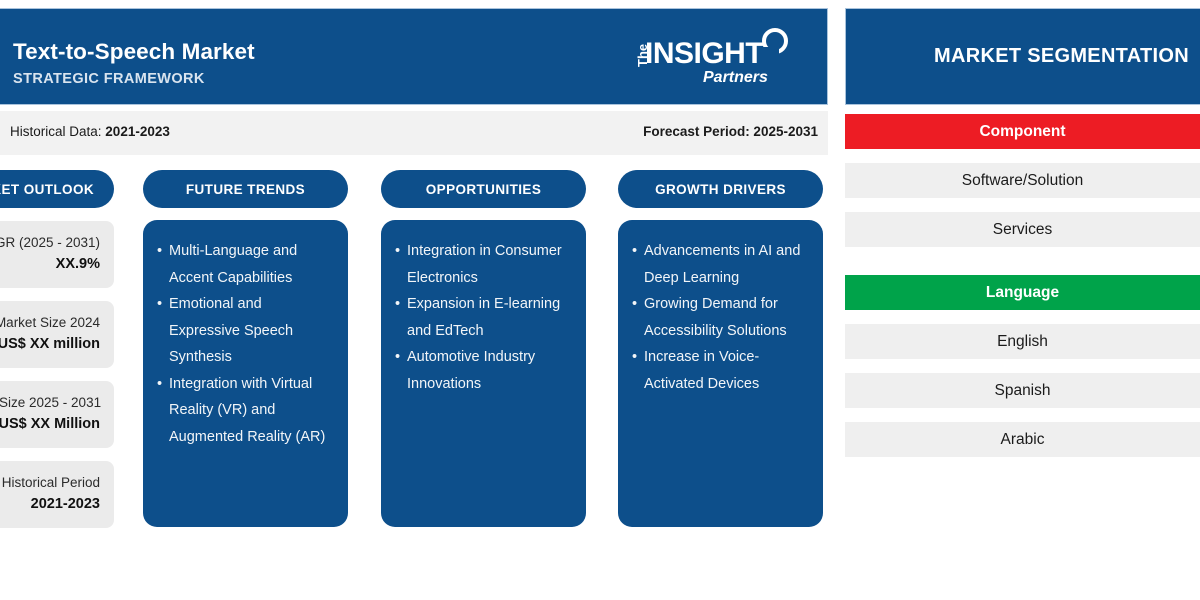 The image size is (1200, 600). What do you see at coordinates (50, 322) in the screenshot?
I see `stat-label: Market Size 2024` at bounding box center [50, 322].